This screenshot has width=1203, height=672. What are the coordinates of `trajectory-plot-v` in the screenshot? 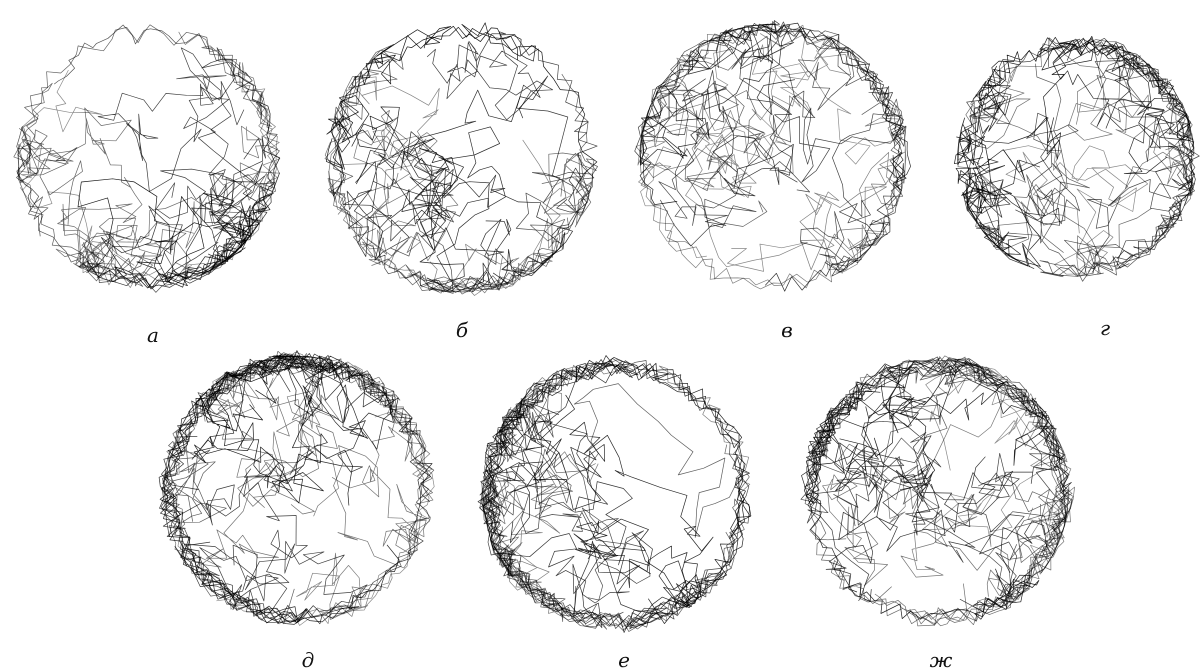 It's located at (772, 156).